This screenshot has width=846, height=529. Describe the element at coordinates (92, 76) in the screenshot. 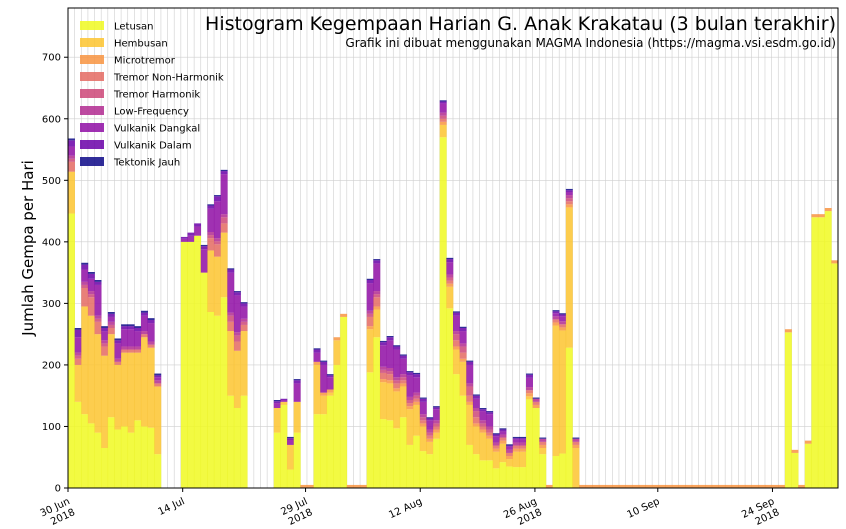

I see `legend-swatch` at that location.